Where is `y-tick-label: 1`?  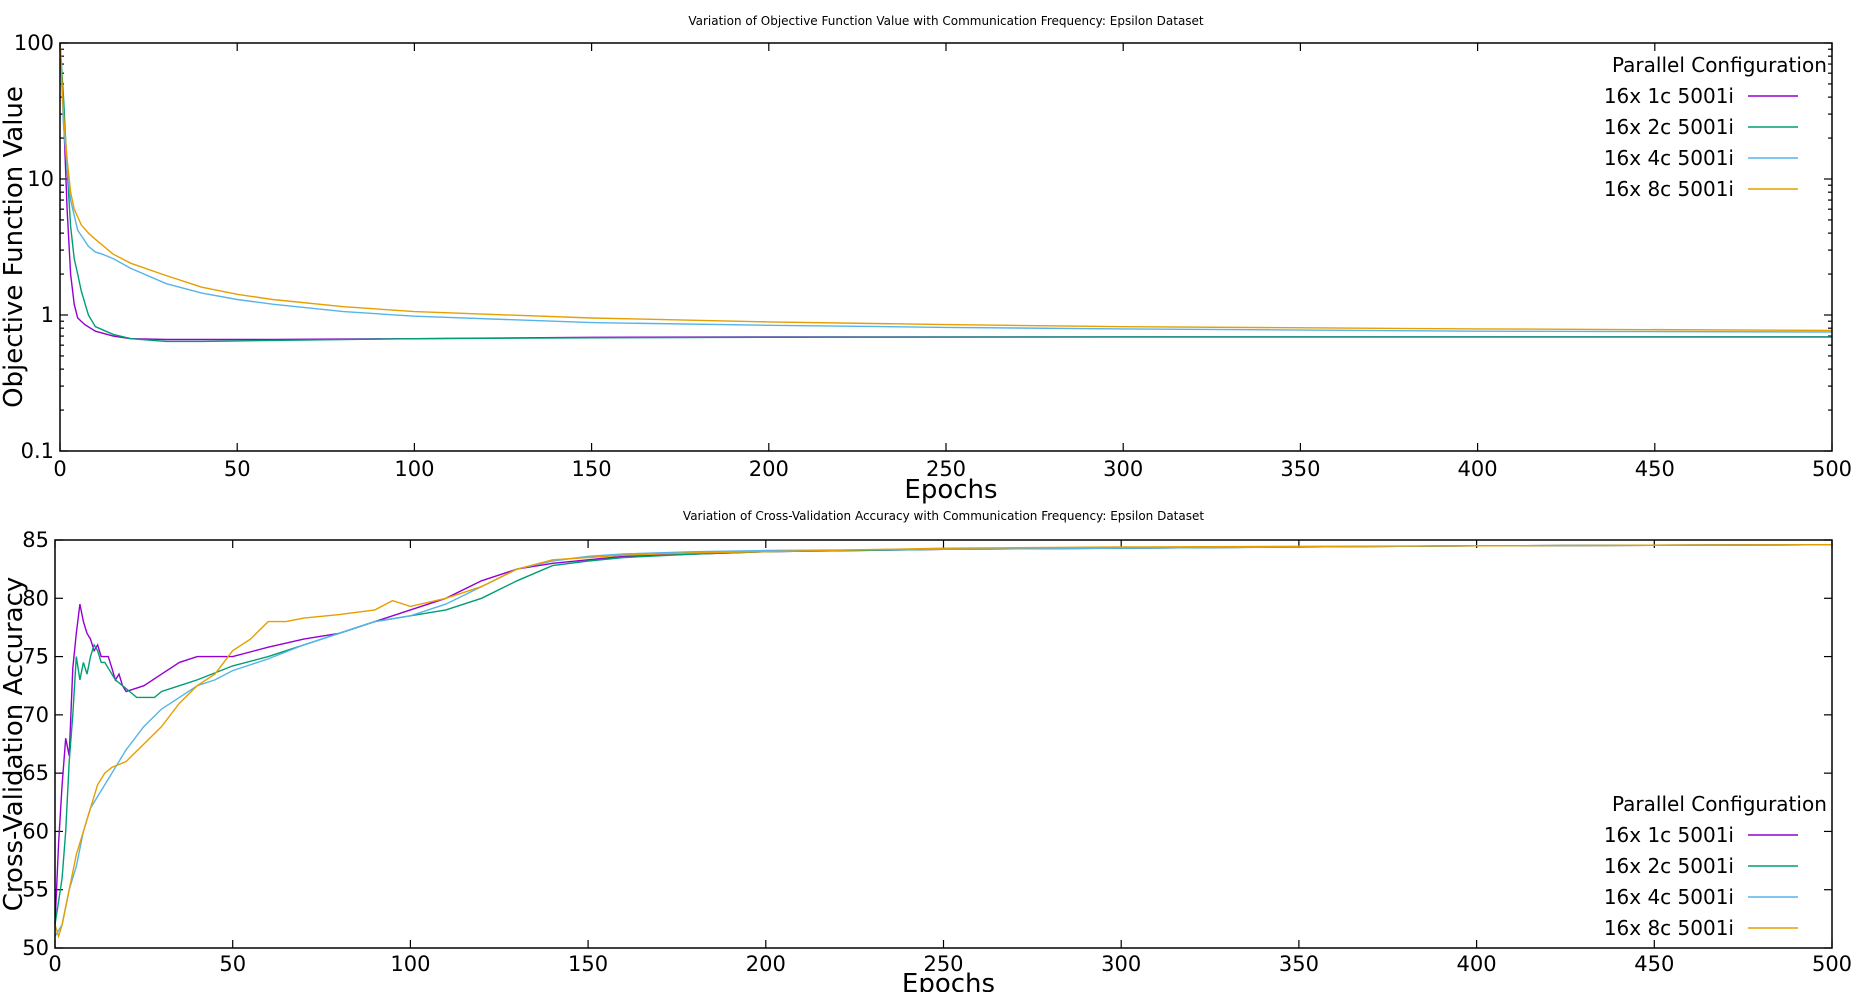 y-tick-label: 1 is located at coordinates (47, 315).